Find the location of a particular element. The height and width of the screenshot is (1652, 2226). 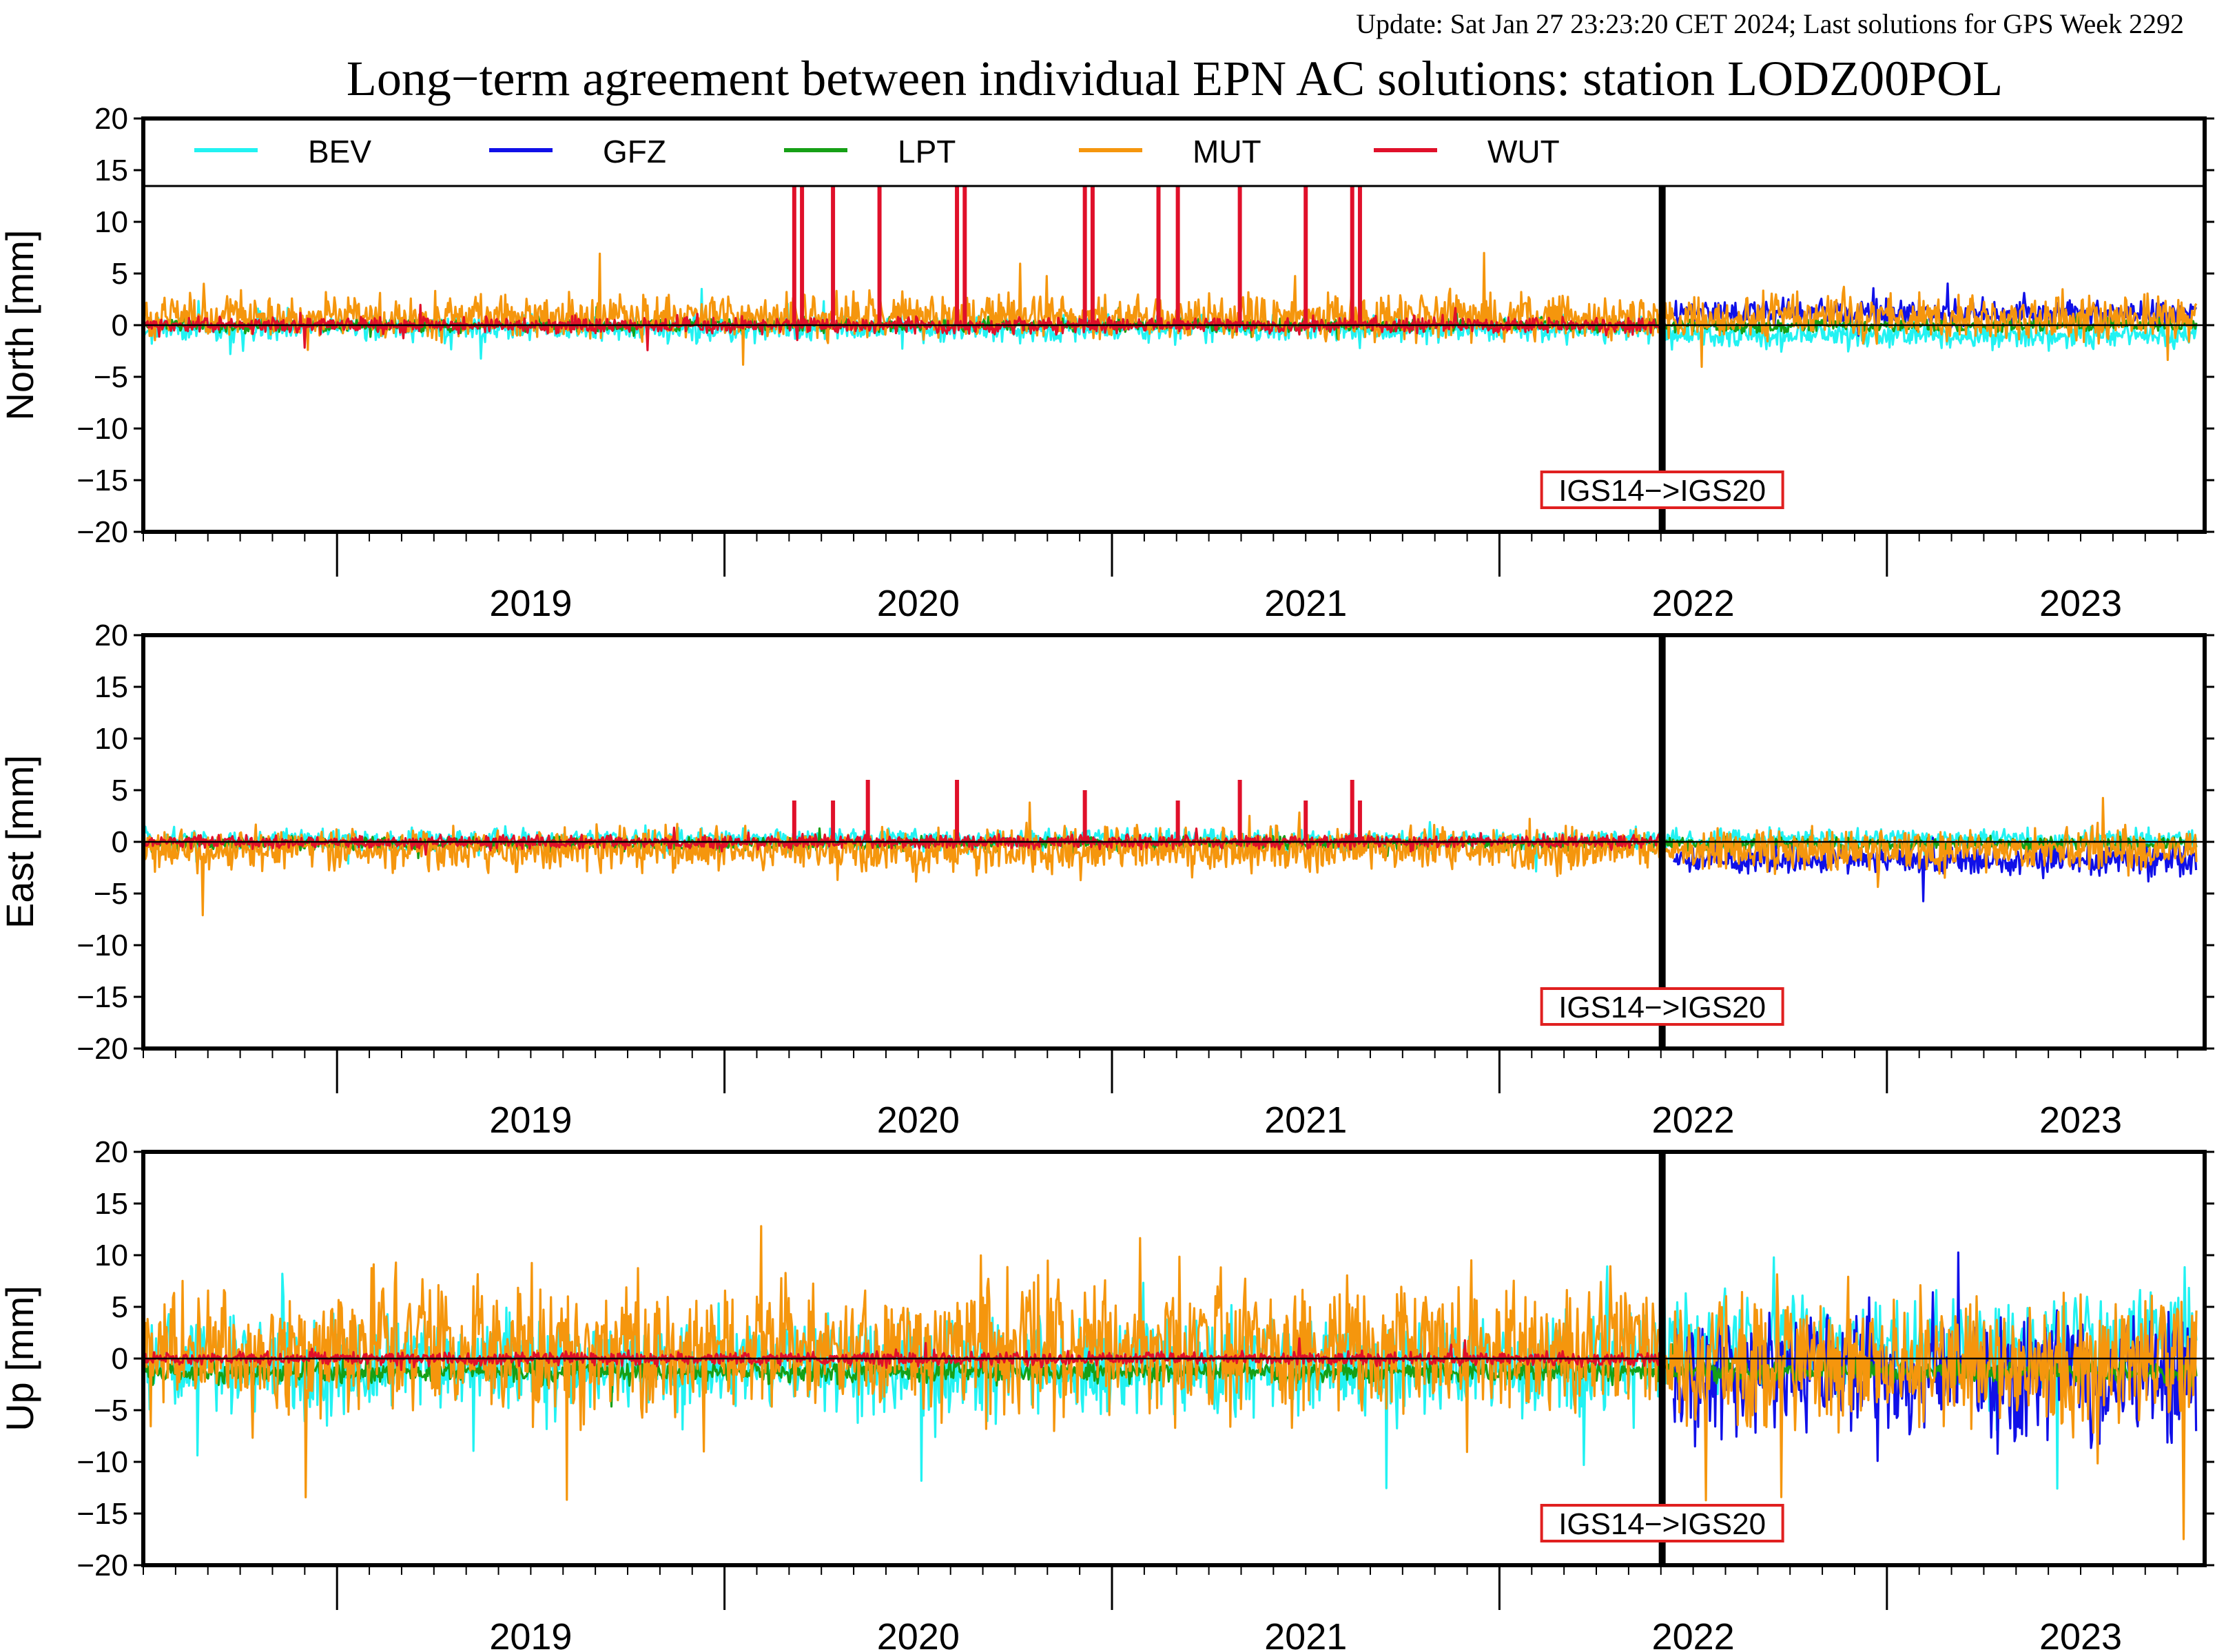

series-line-WUT is located at coordinates (902, 327).